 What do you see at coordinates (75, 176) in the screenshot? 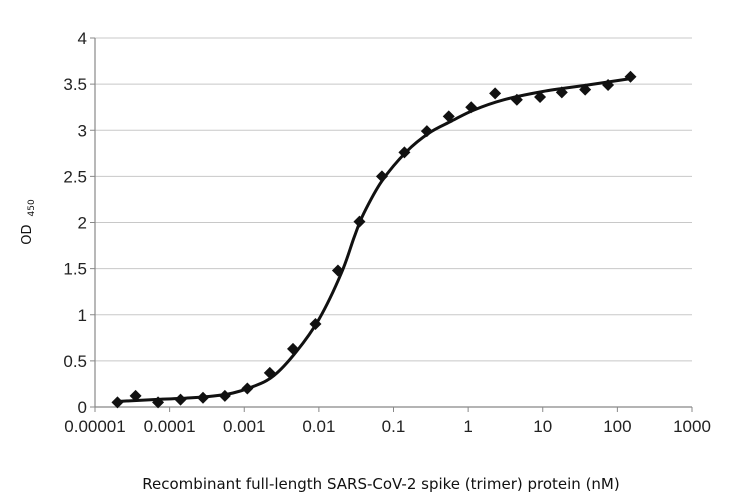
I see `y-tick-label-5: 2.5` at bounding box center [75, 176].